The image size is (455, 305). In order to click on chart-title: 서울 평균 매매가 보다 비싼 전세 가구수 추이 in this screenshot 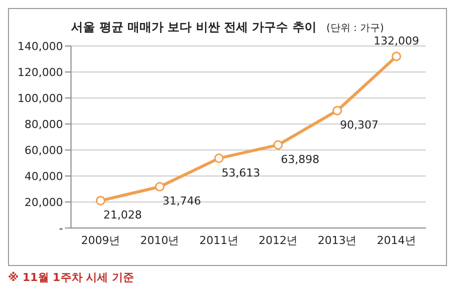, I will do `click(193, 27)`.